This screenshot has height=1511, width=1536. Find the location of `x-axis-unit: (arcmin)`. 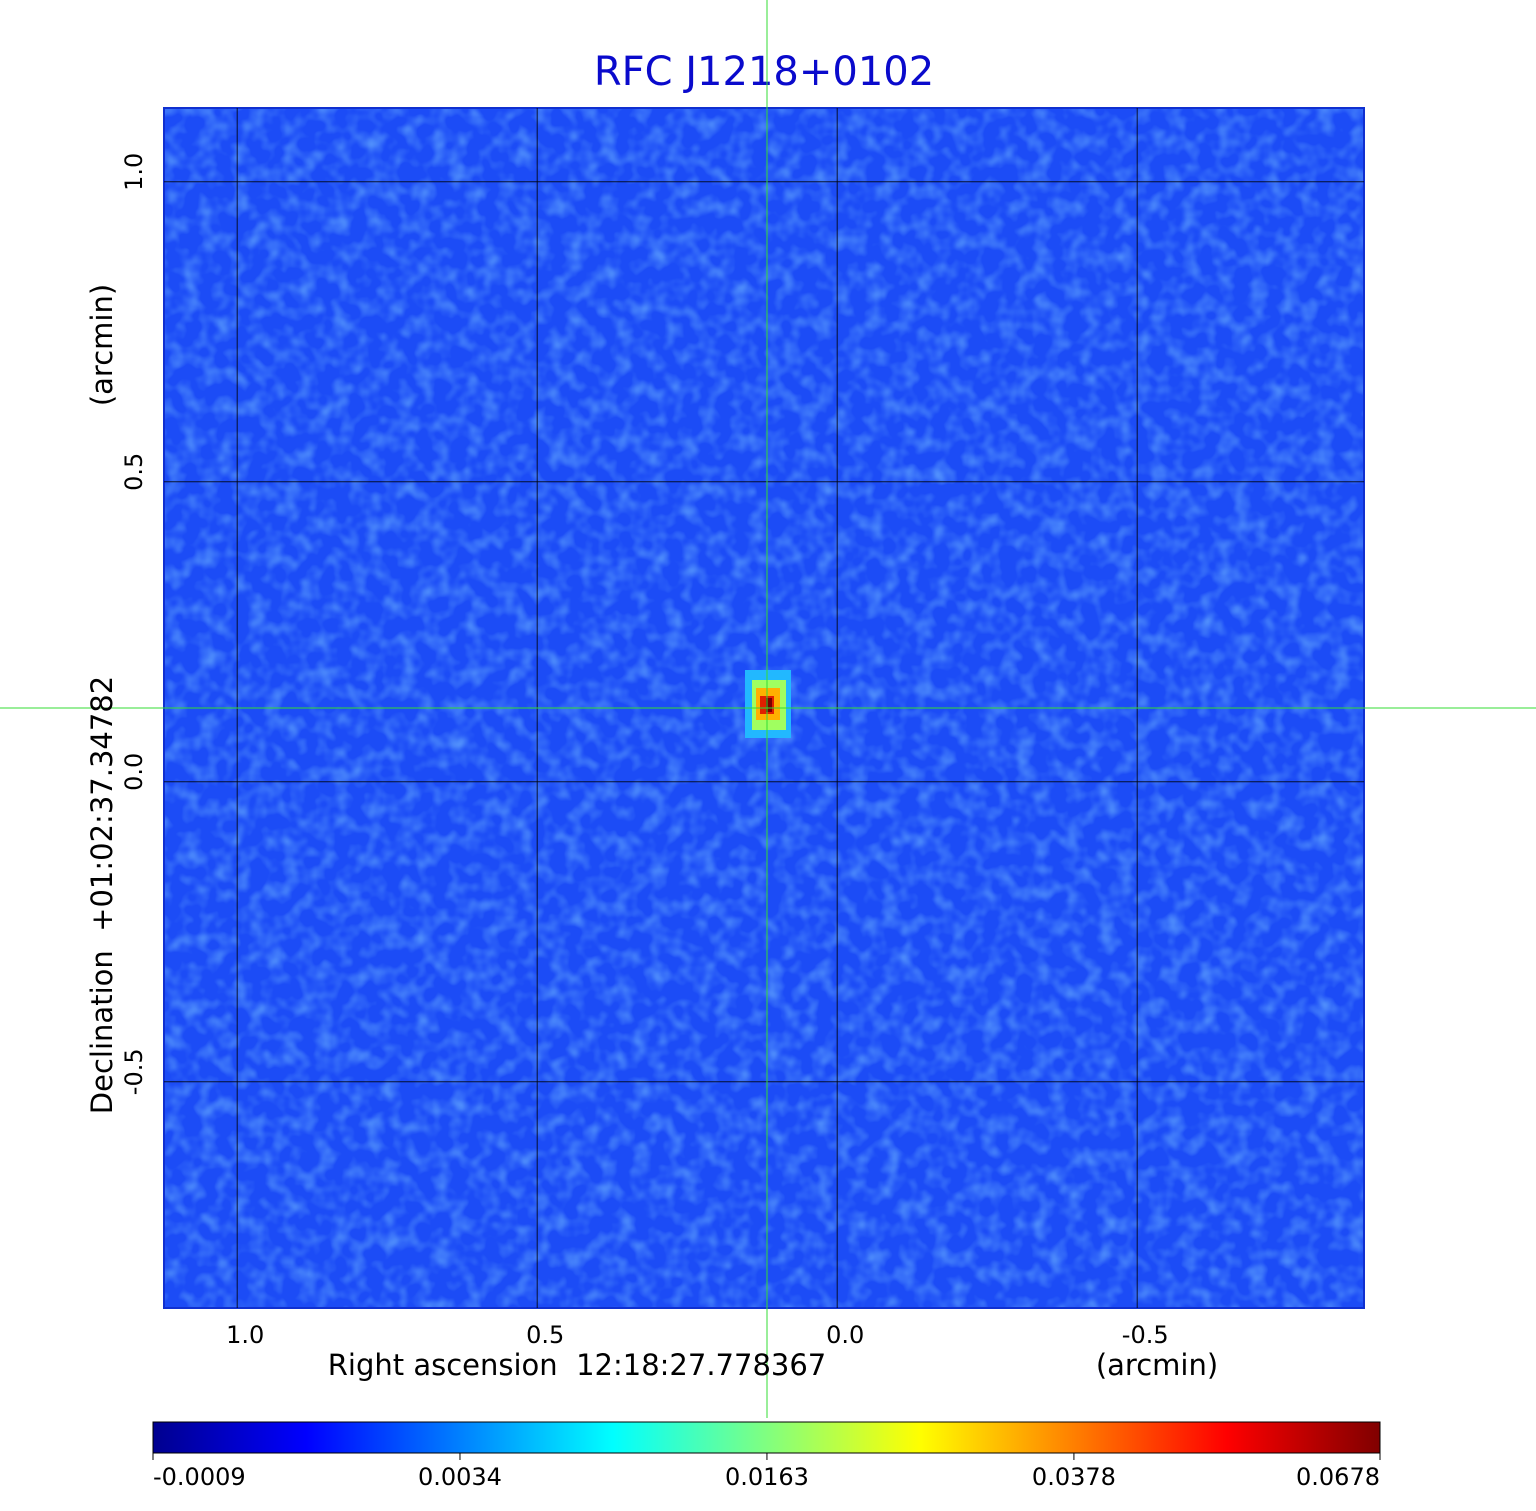

x-axis-unit: (arcmin) is located at coordinates (1157, 1365).